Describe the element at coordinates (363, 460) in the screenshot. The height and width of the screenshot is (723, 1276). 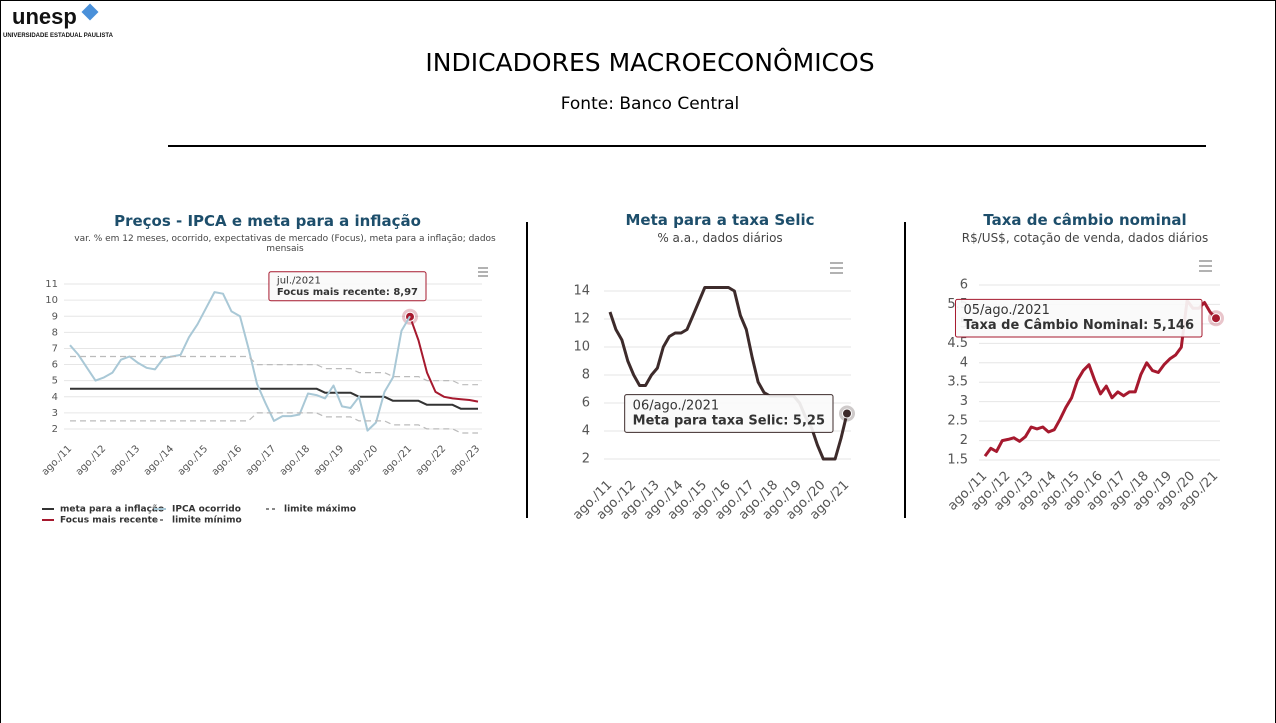
I see `x-tick-label: ago./20` at that location.